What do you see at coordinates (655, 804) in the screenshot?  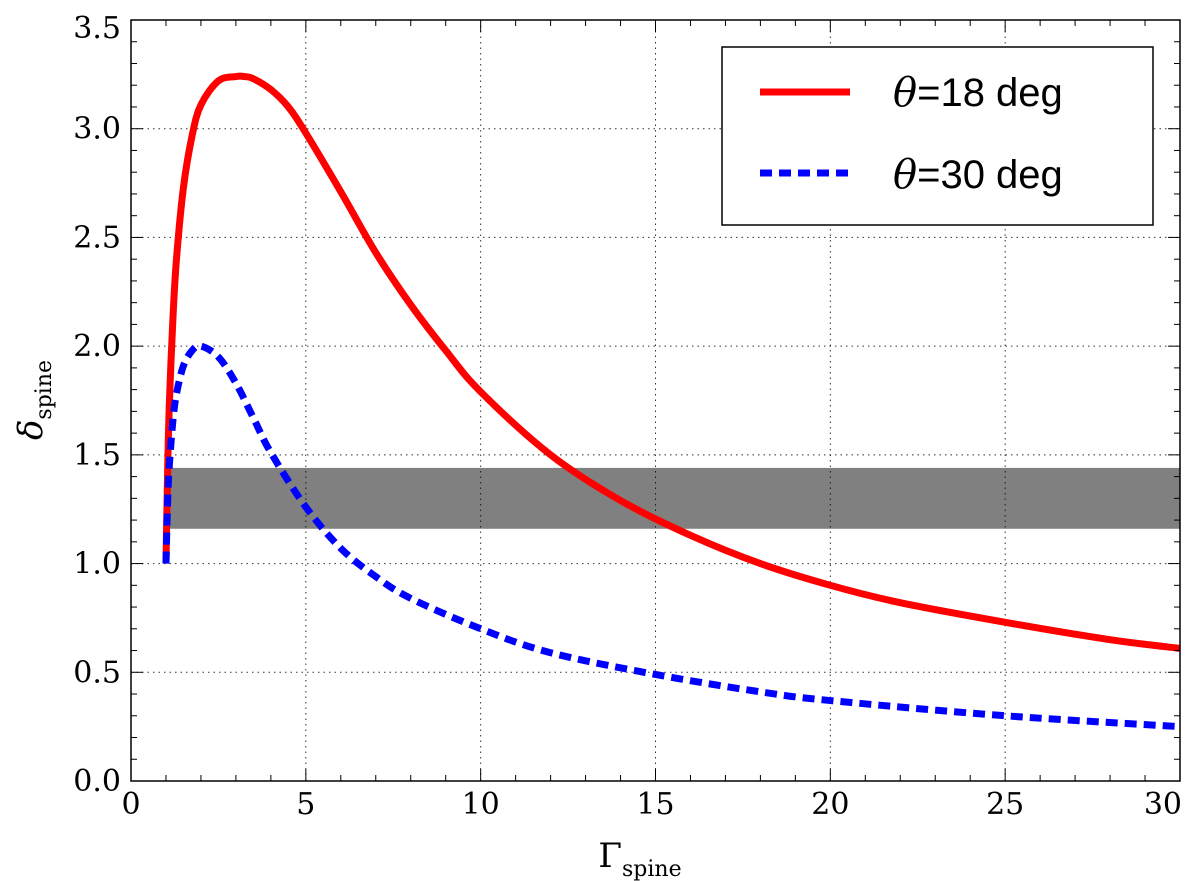 I see `x-tick-label: 15` at bounding box center [655, 804].